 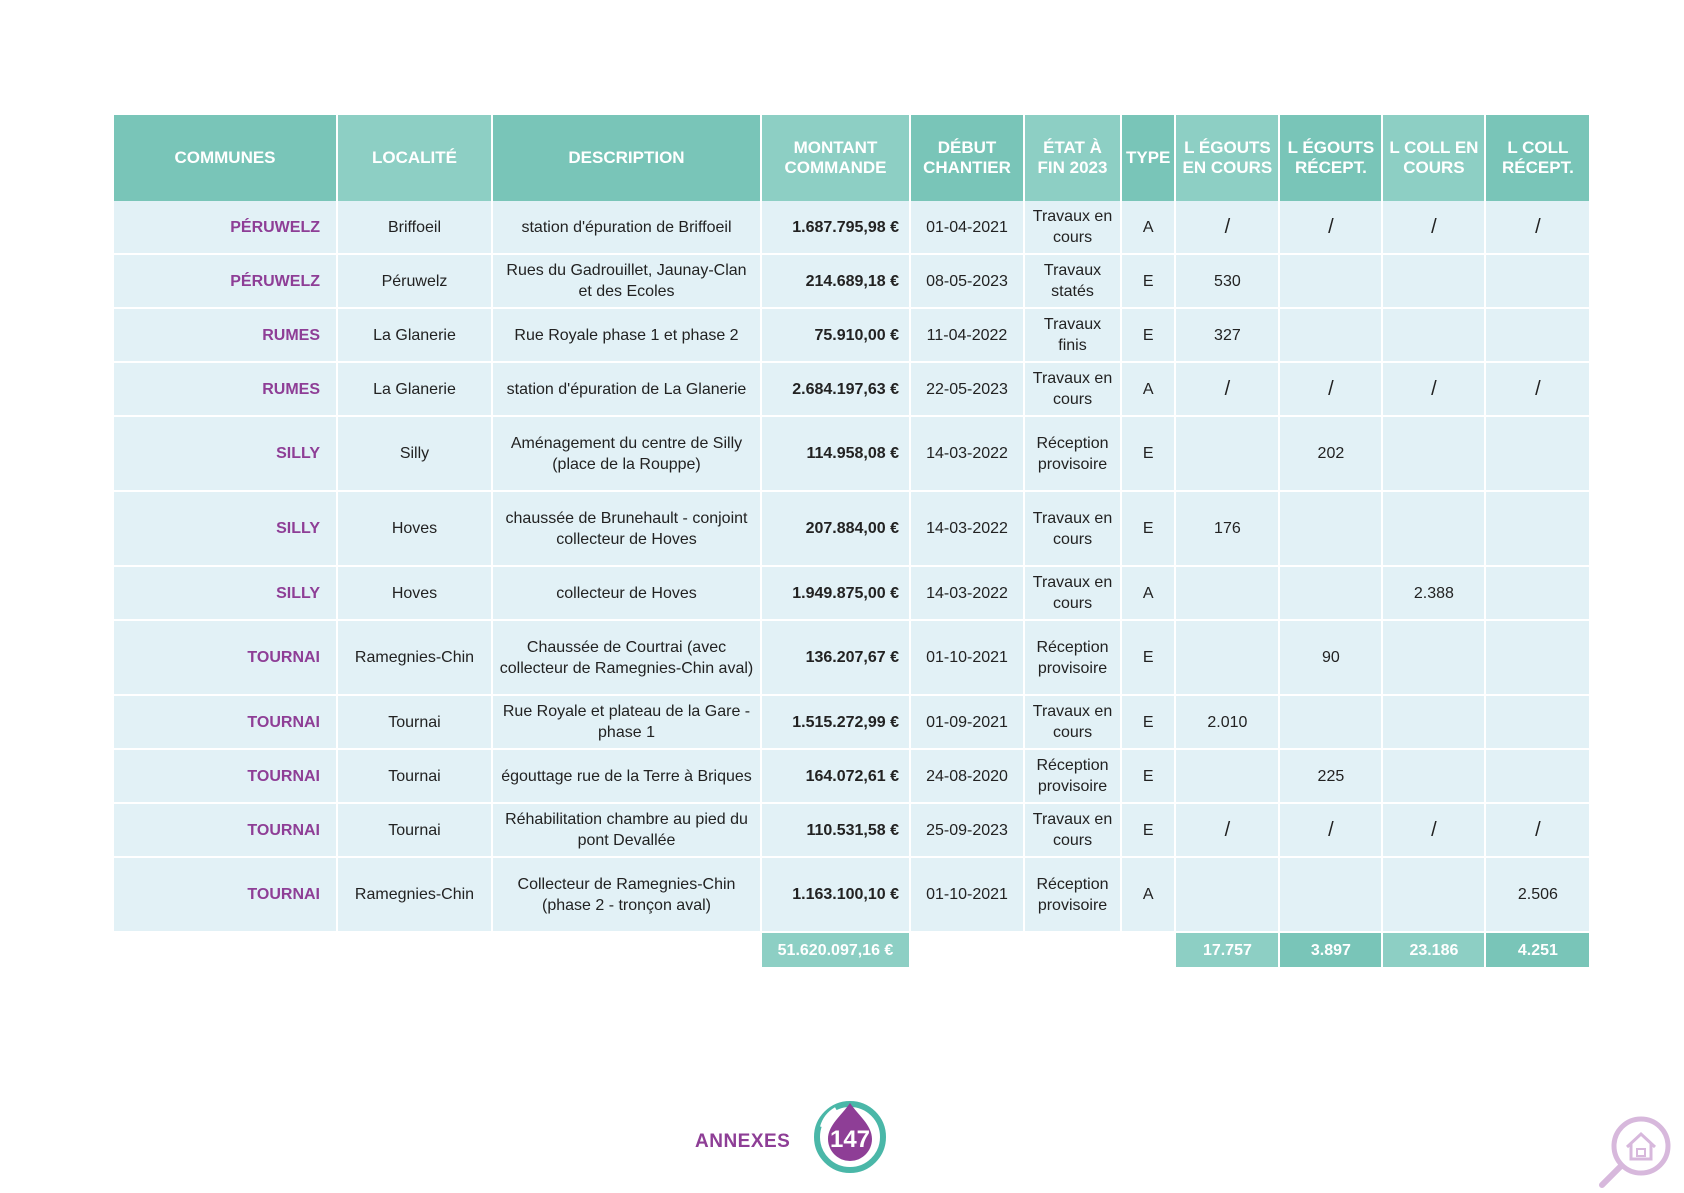 What do you see at coordinates (1149, 390) in the screenshot?
I see `cell-type: A` at bounding box center [1149, 390].